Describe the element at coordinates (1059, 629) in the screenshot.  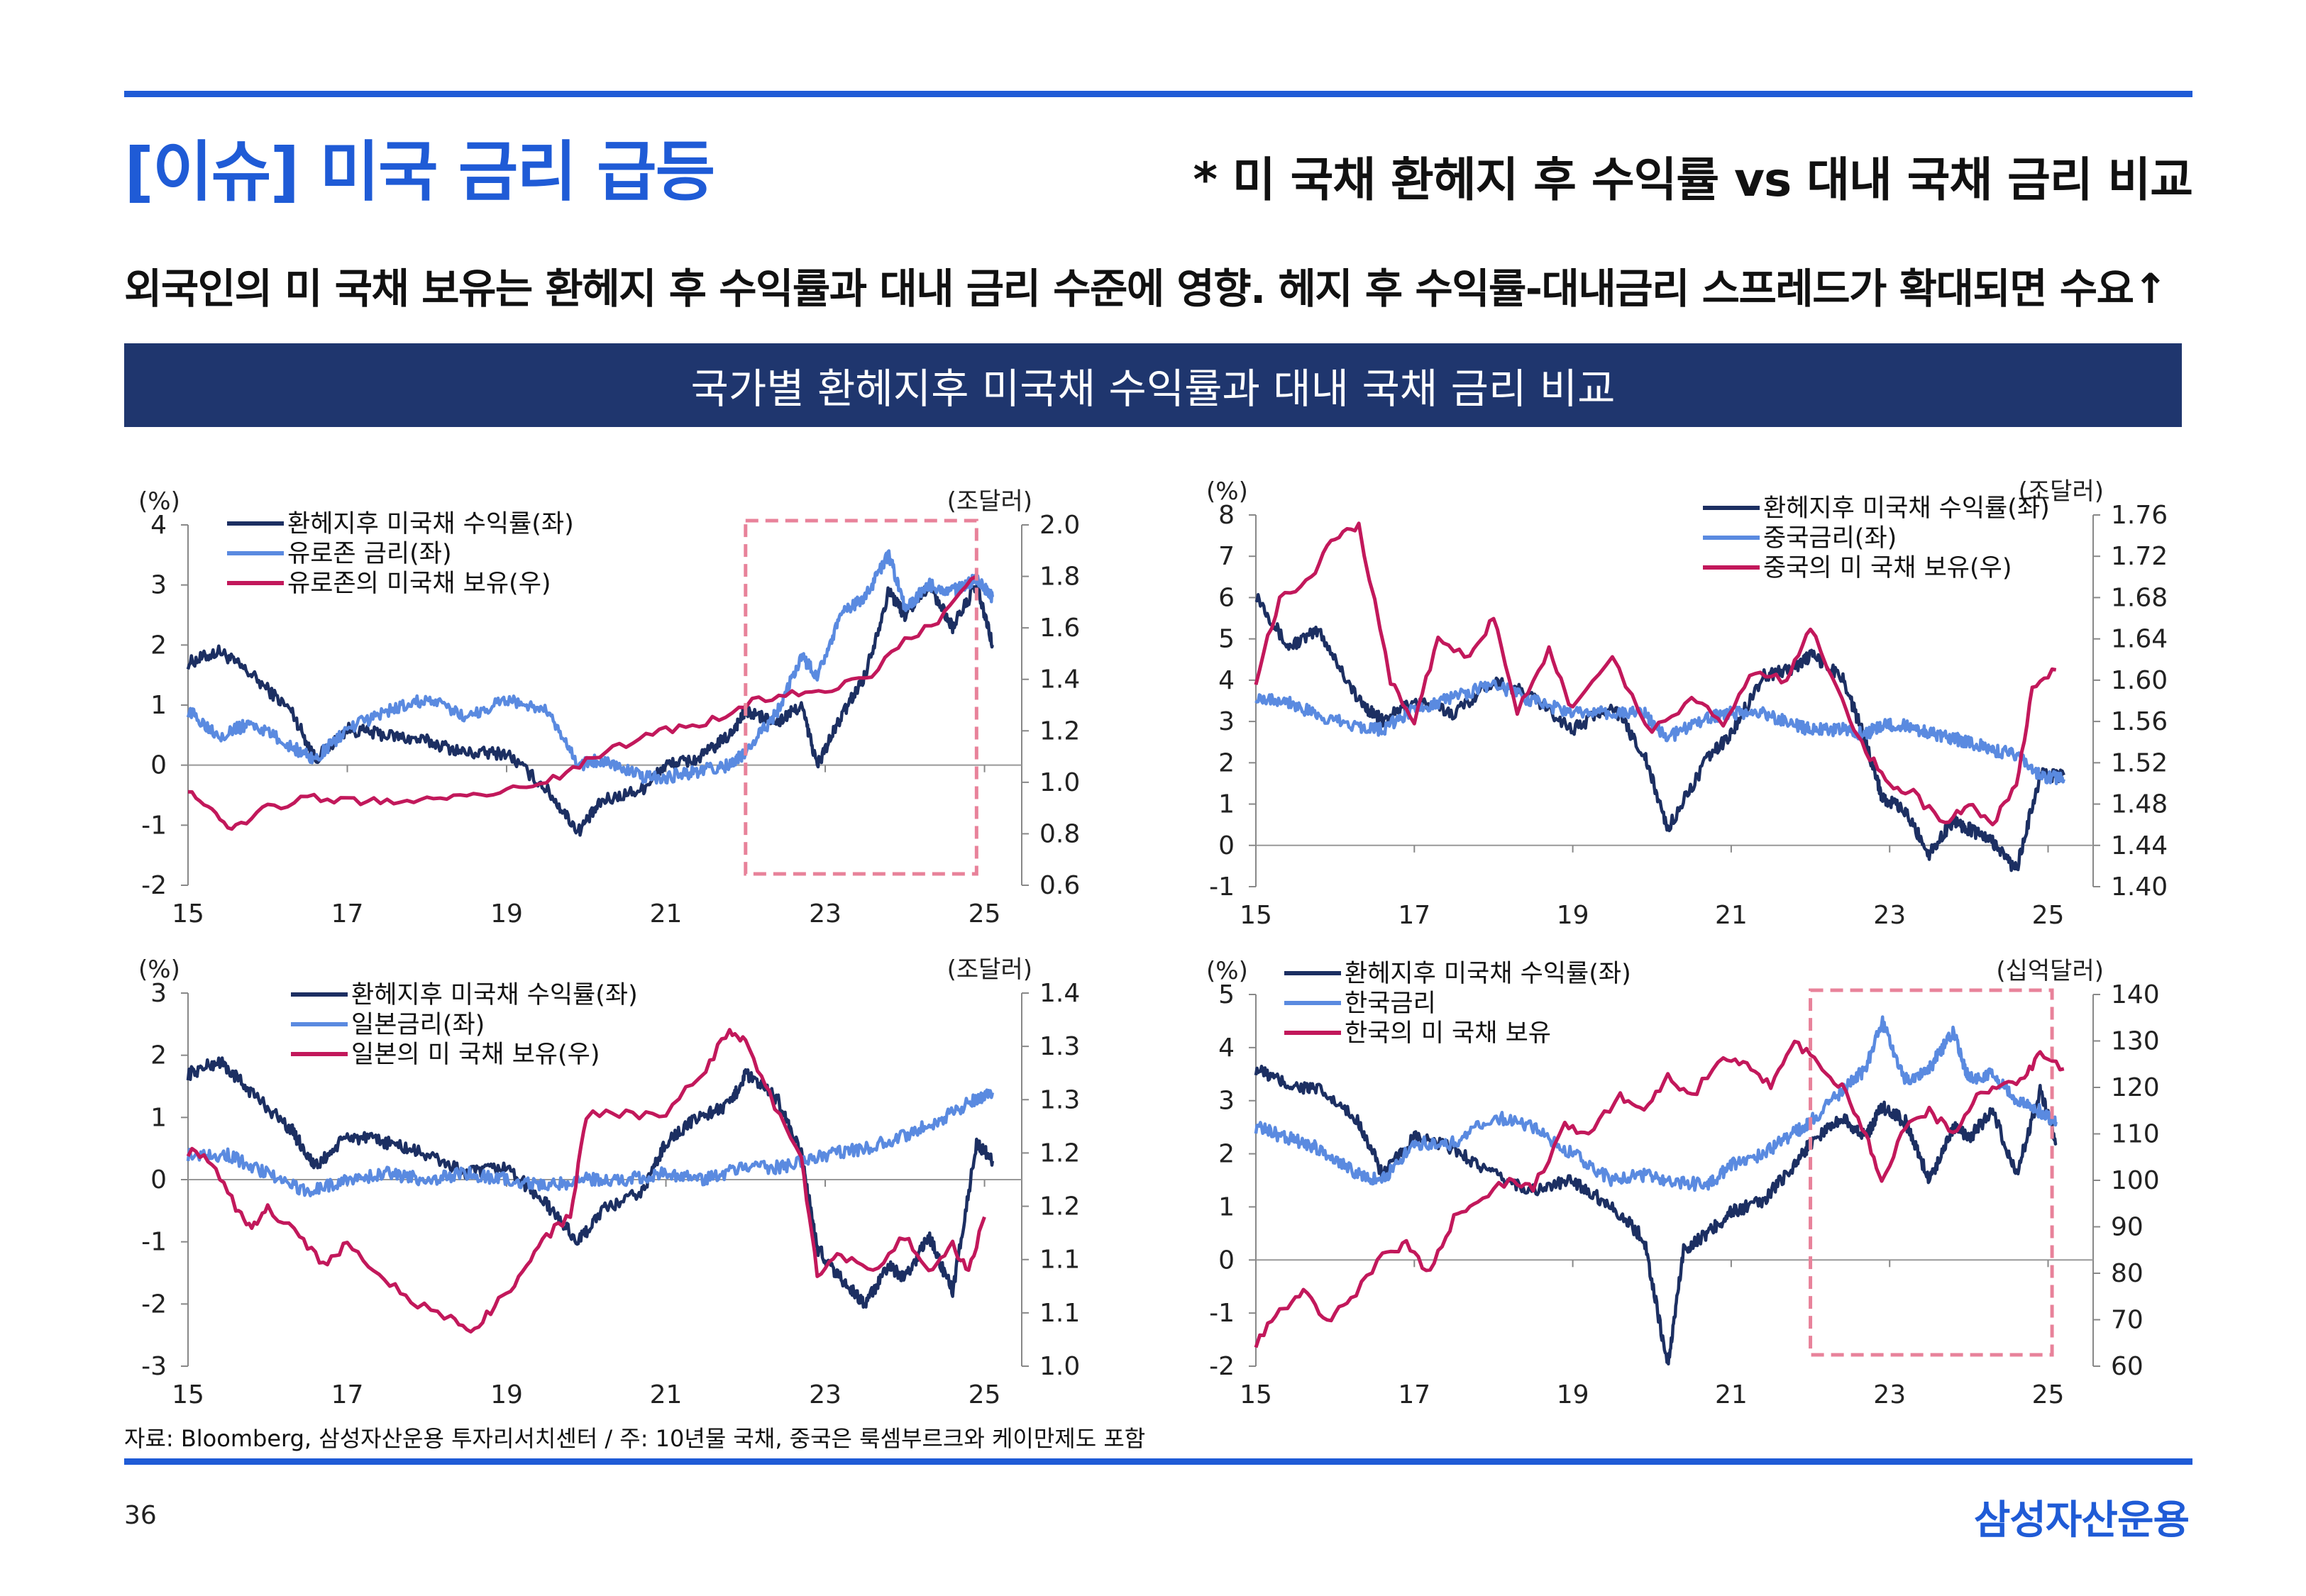
I see `right-tick-label: 1.6` at that location.